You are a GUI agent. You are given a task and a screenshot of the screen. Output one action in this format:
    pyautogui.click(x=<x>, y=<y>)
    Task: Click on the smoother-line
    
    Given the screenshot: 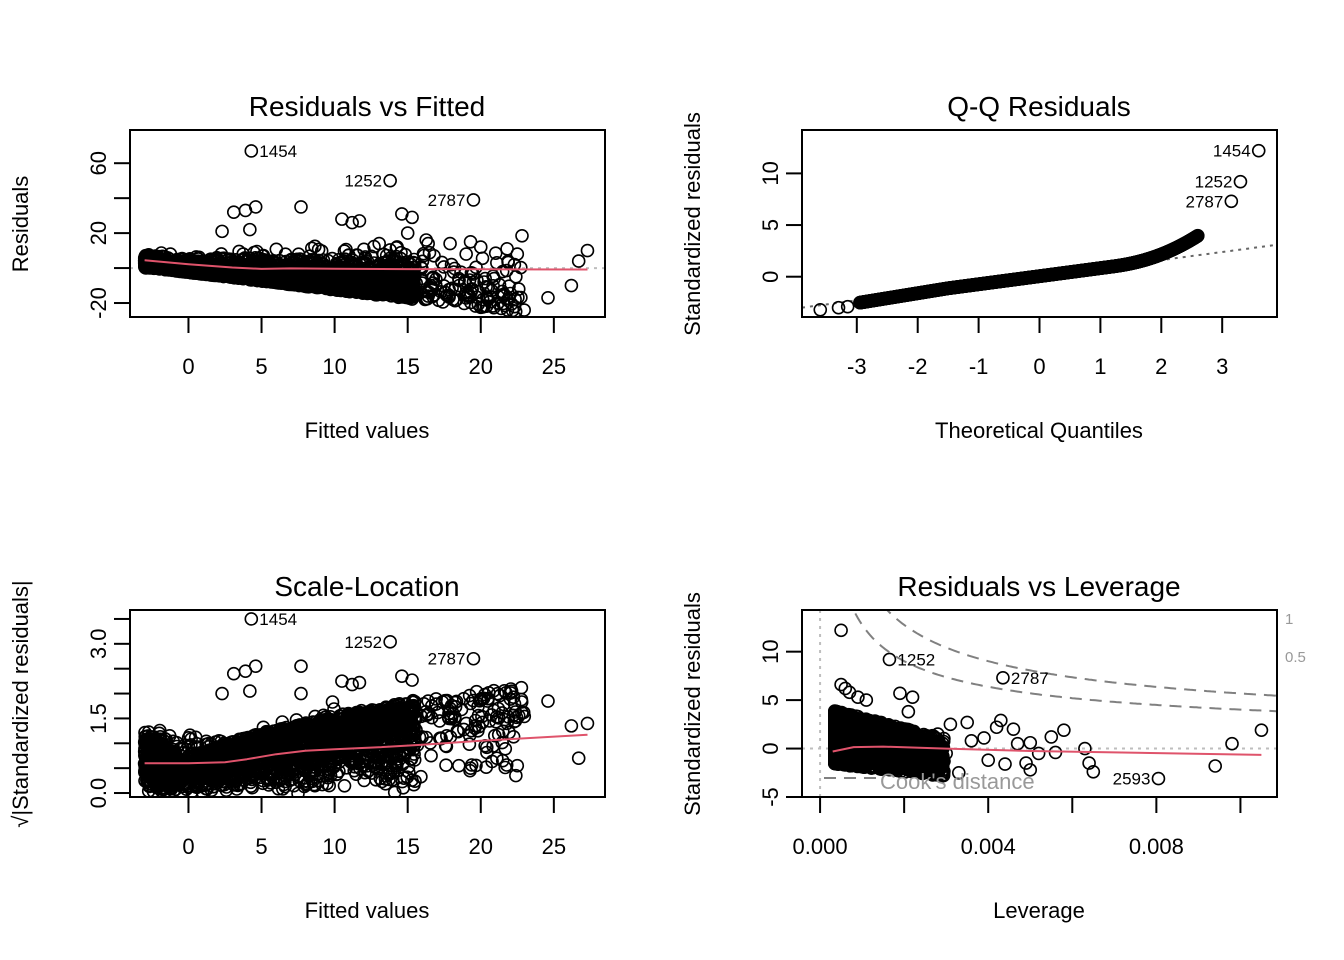 What is the action you would take?
    pyautogui.click(x=366, y=265)
    